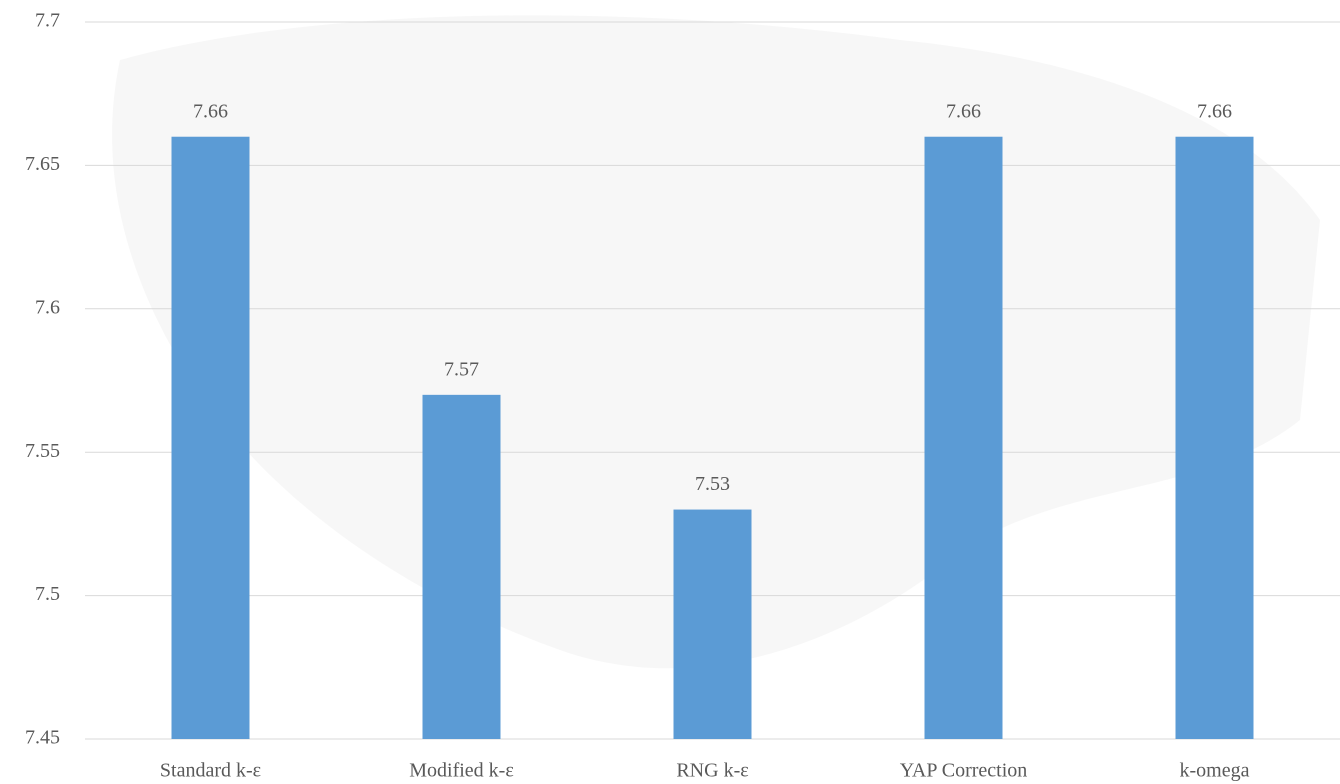 The width and height of the screenshot is (1340, 784). Describe the element at coordinates (712, 771) in the screenshot. I see `x-tick-label: RNG k-ε` at that location.